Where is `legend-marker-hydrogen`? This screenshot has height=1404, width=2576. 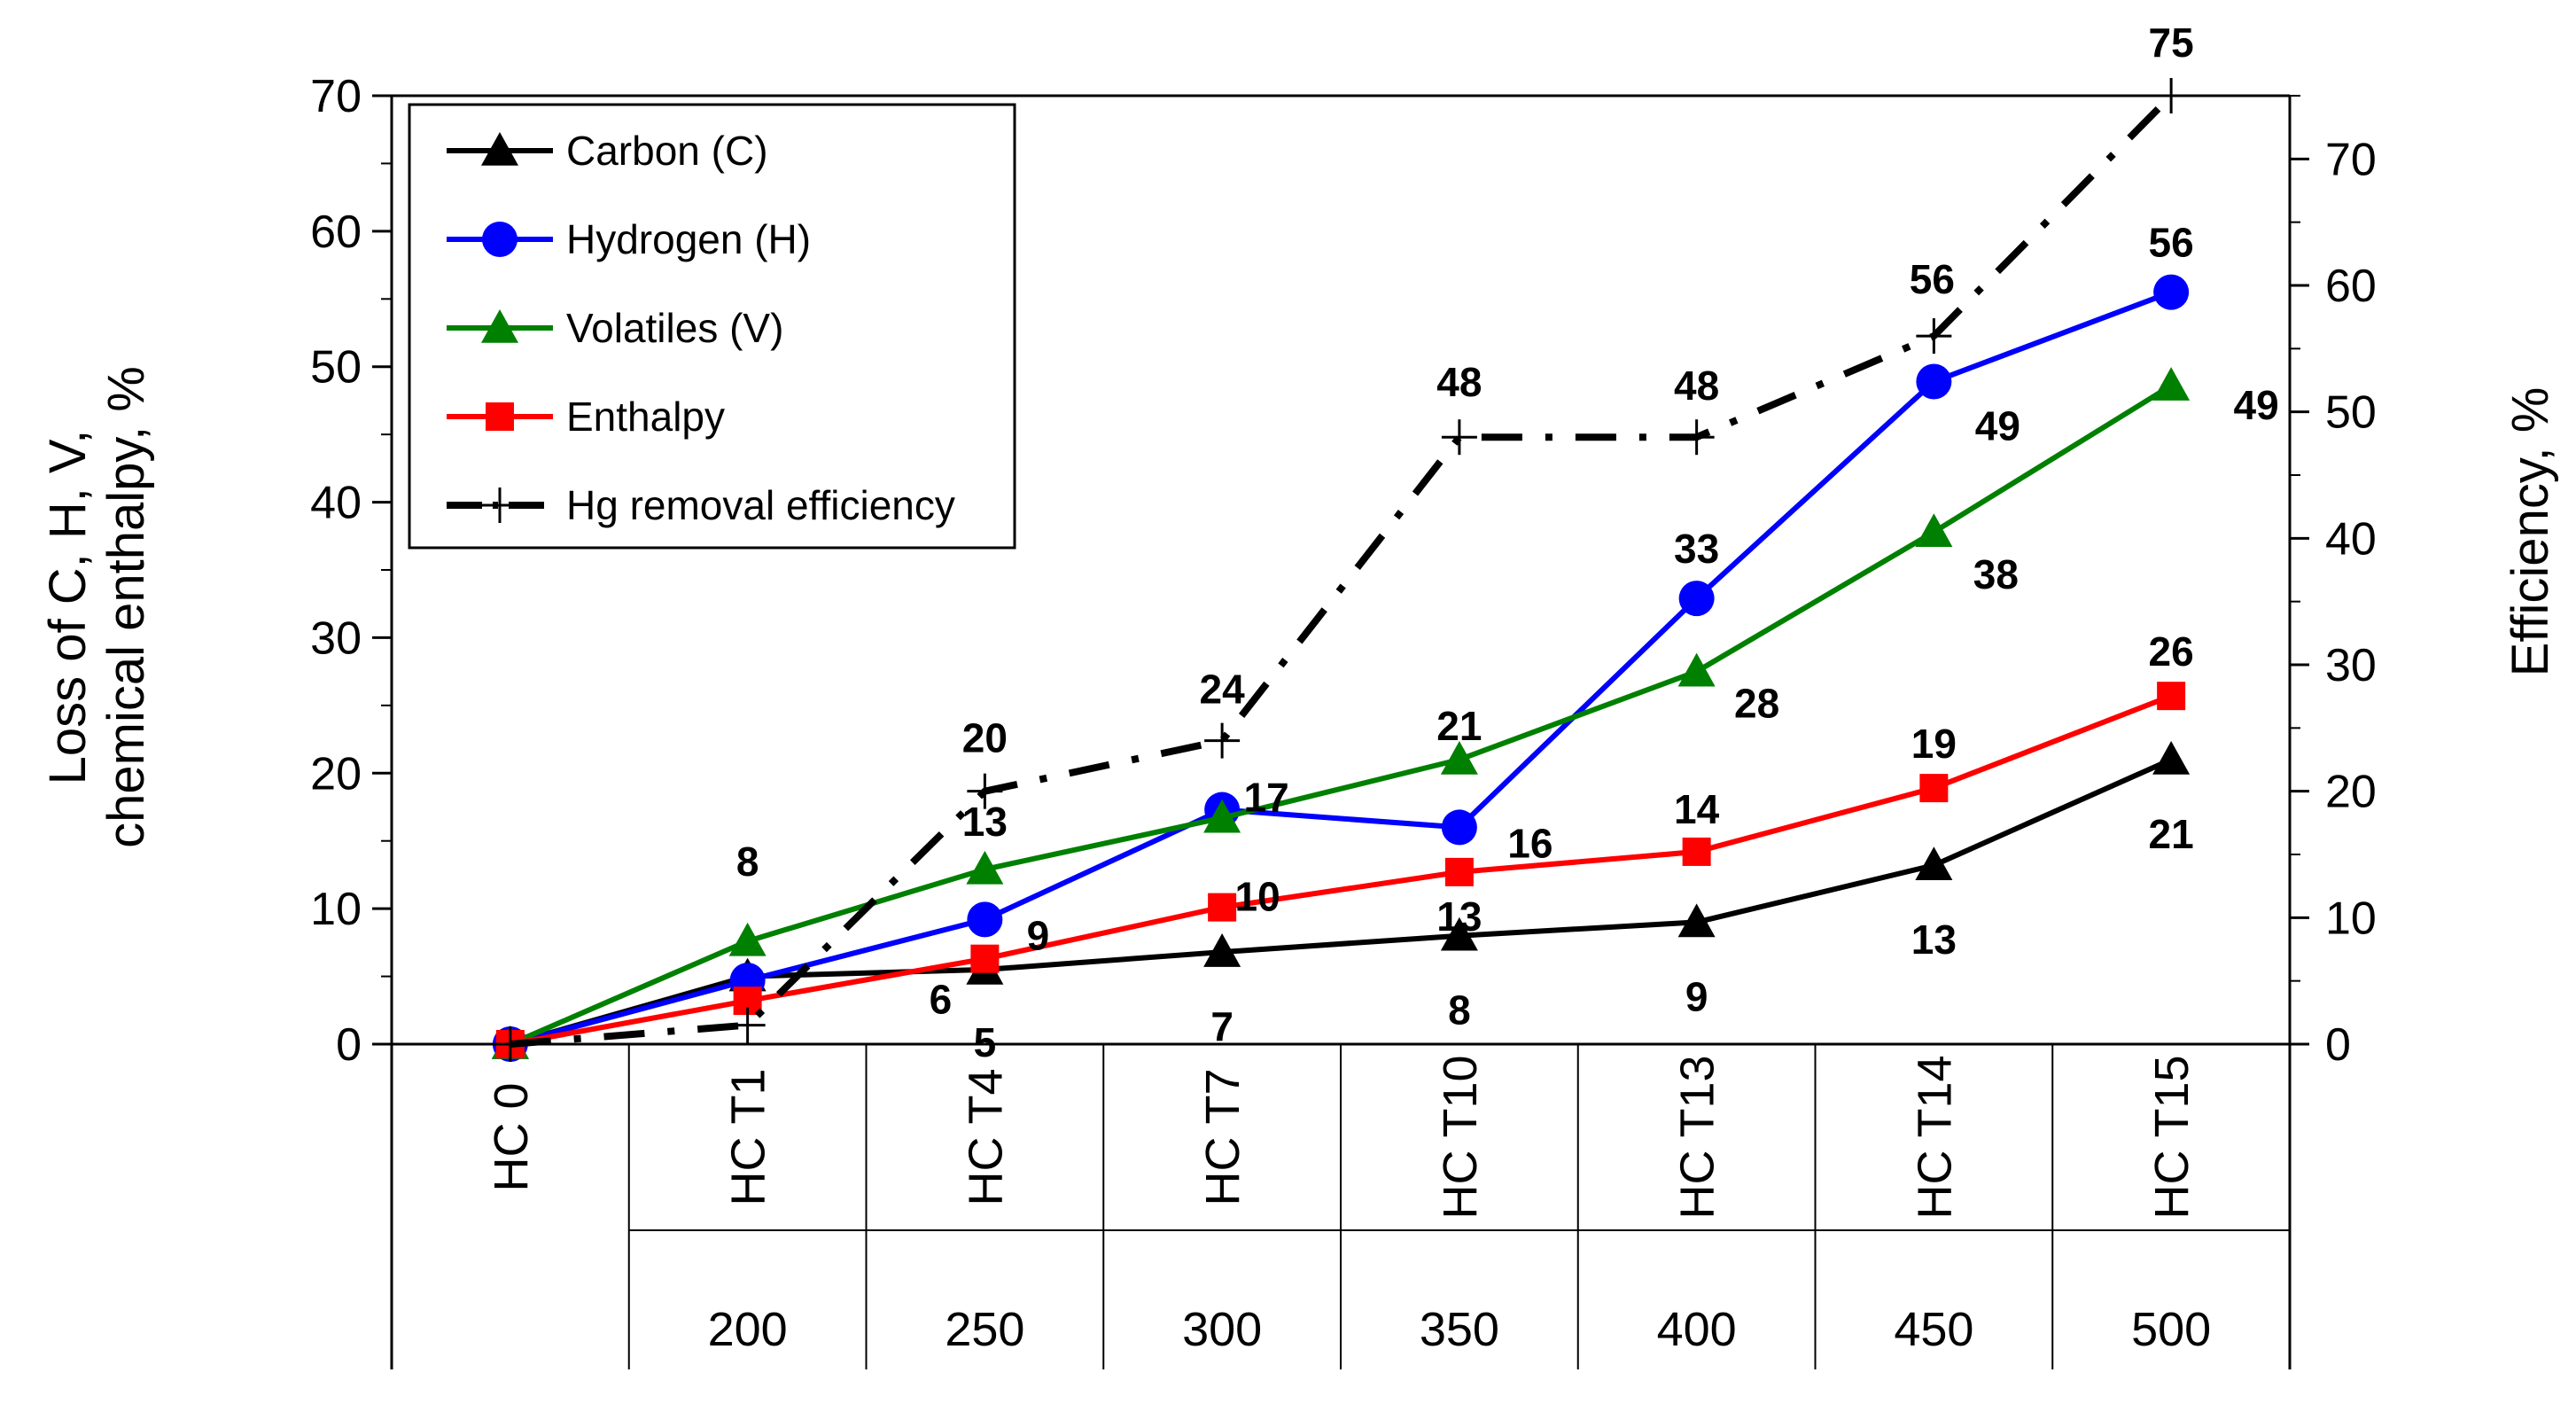
legend-marker-hydrogen is located at coordinates (500, 239).